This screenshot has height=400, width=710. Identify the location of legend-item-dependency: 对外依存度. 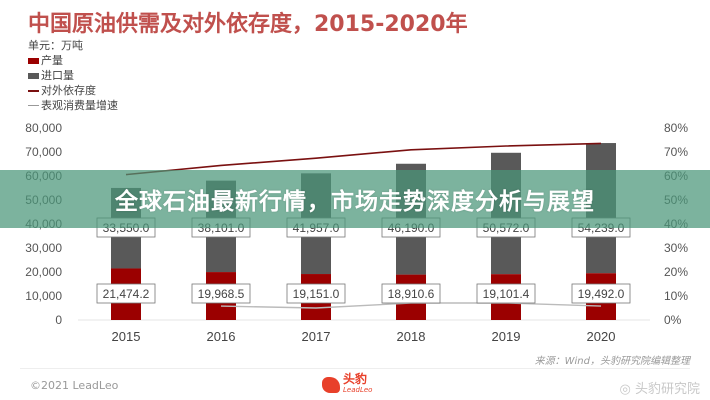
(73, 90).